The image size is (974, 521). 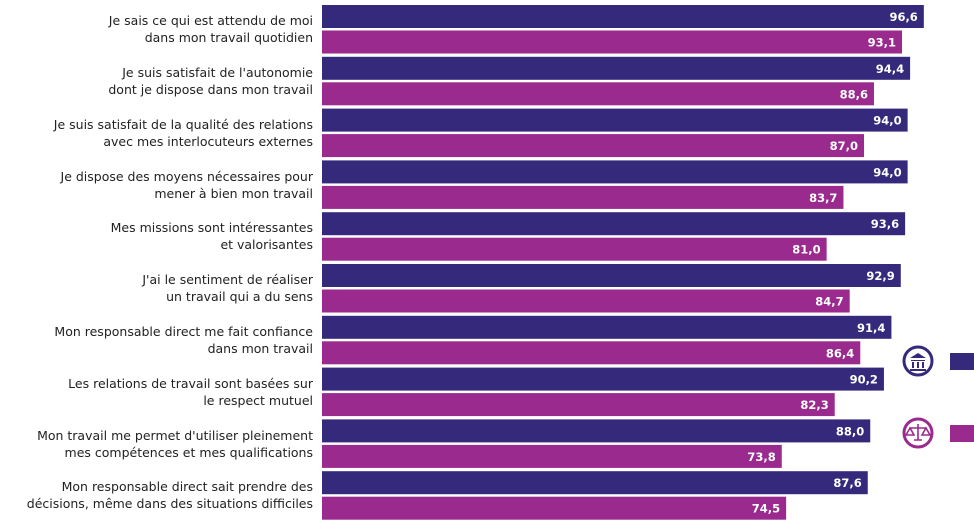 I want to click on value-label: 93,1, so click(x=882, y=43).